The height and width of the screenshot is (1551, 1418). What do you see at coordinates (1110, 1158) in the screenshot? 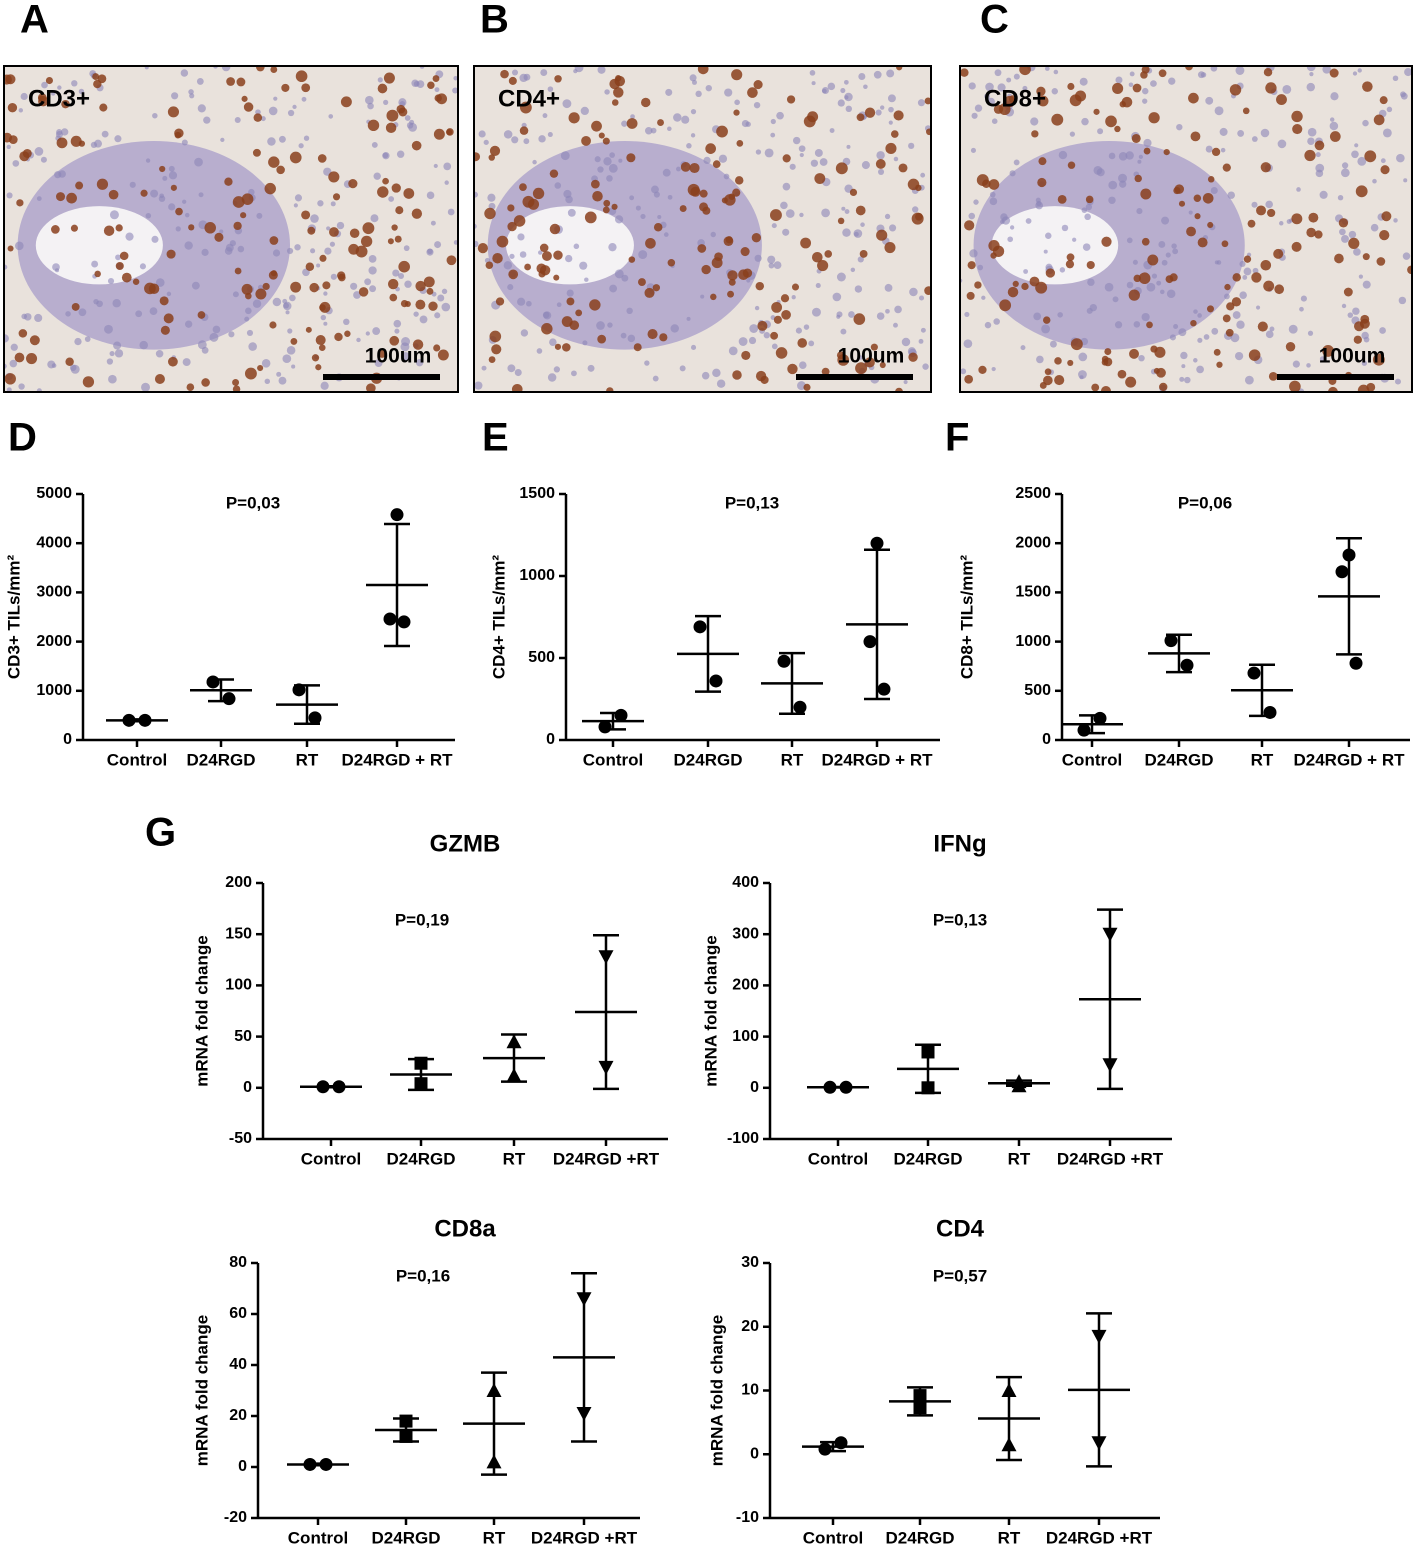
I see `x-tick-label: D24RGD +RT` at bounding box center [1110, 1158].